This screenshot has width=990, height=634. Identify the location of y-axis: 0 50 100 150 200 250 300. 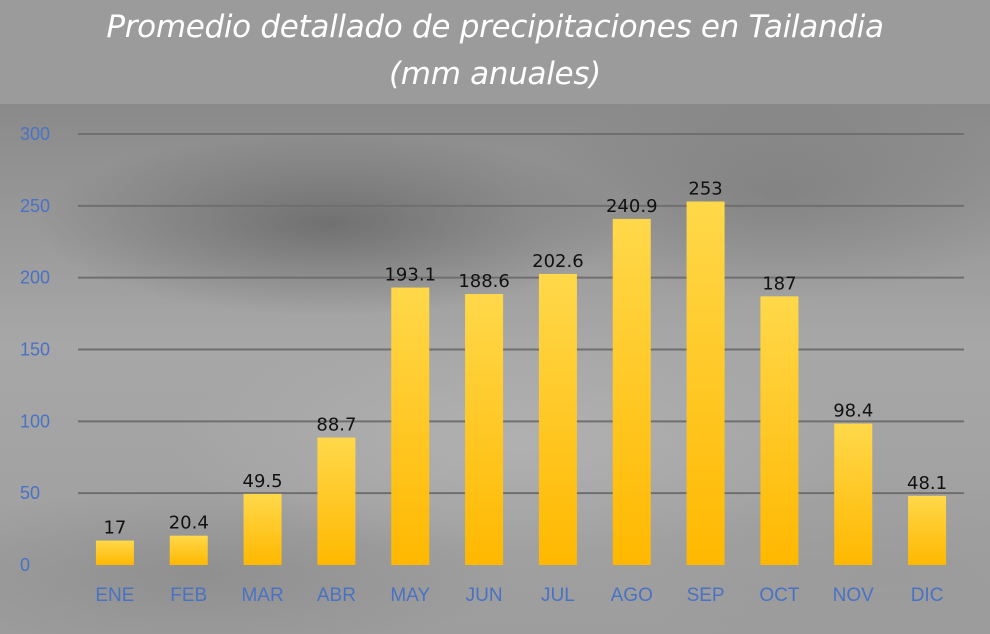
(35, 349).